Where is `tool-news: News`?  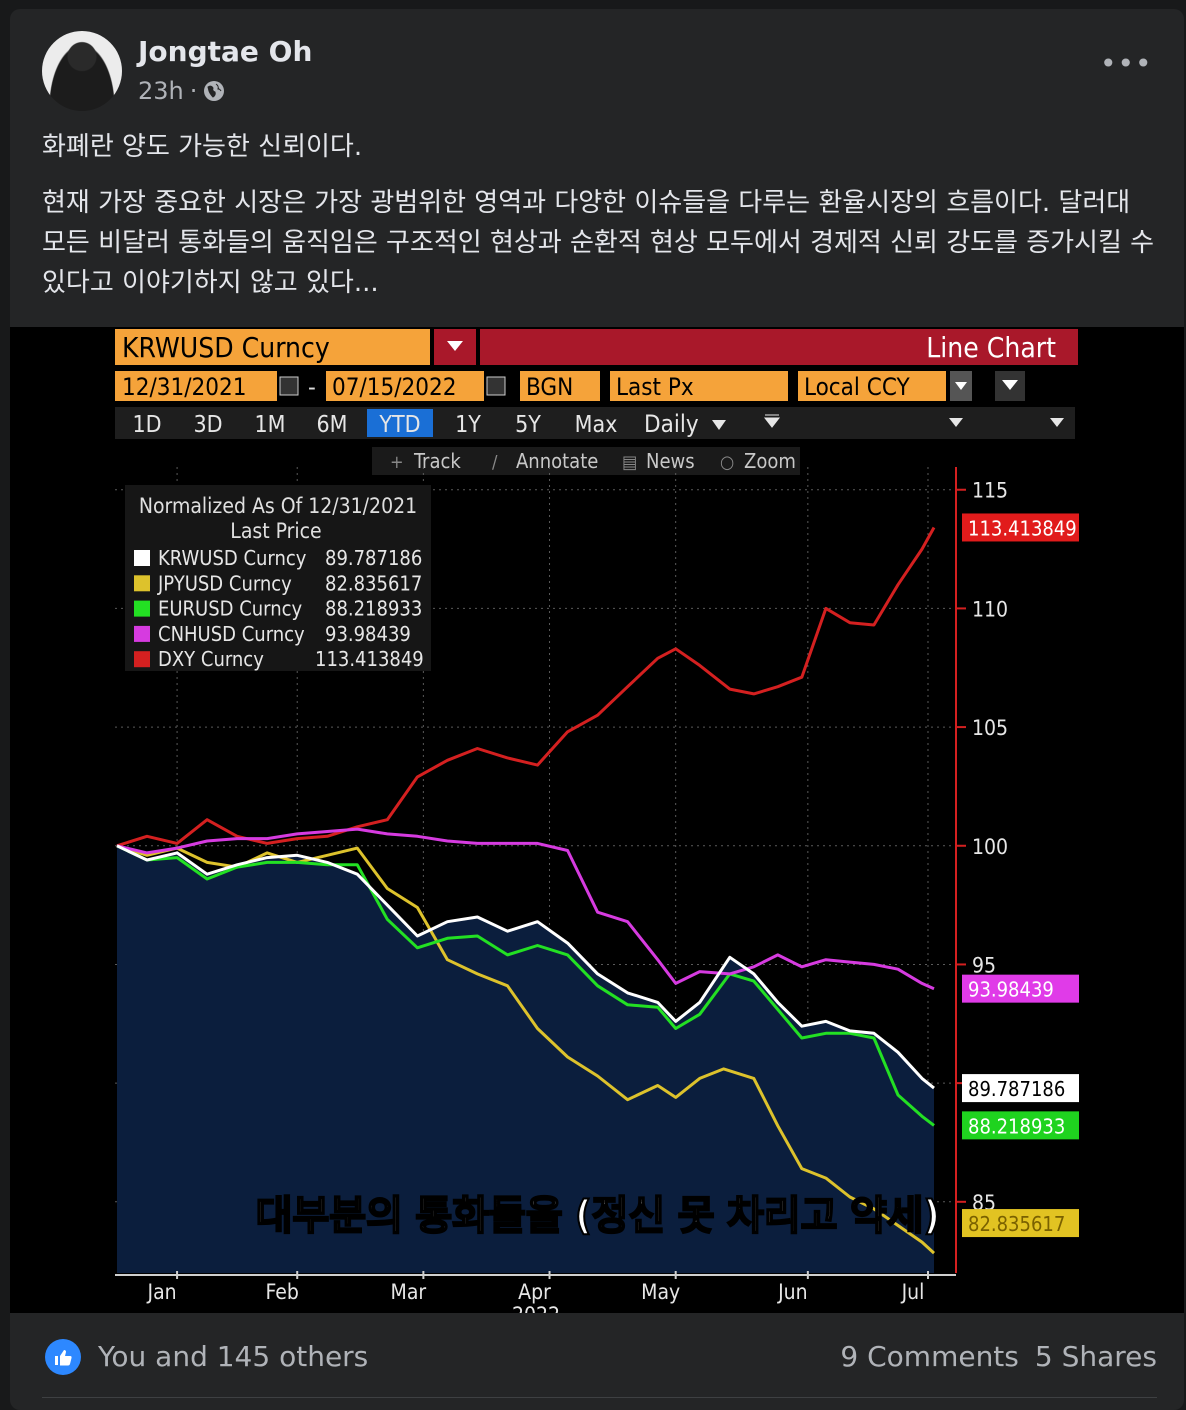
tool-news: News is located at coordinates (670, 461).